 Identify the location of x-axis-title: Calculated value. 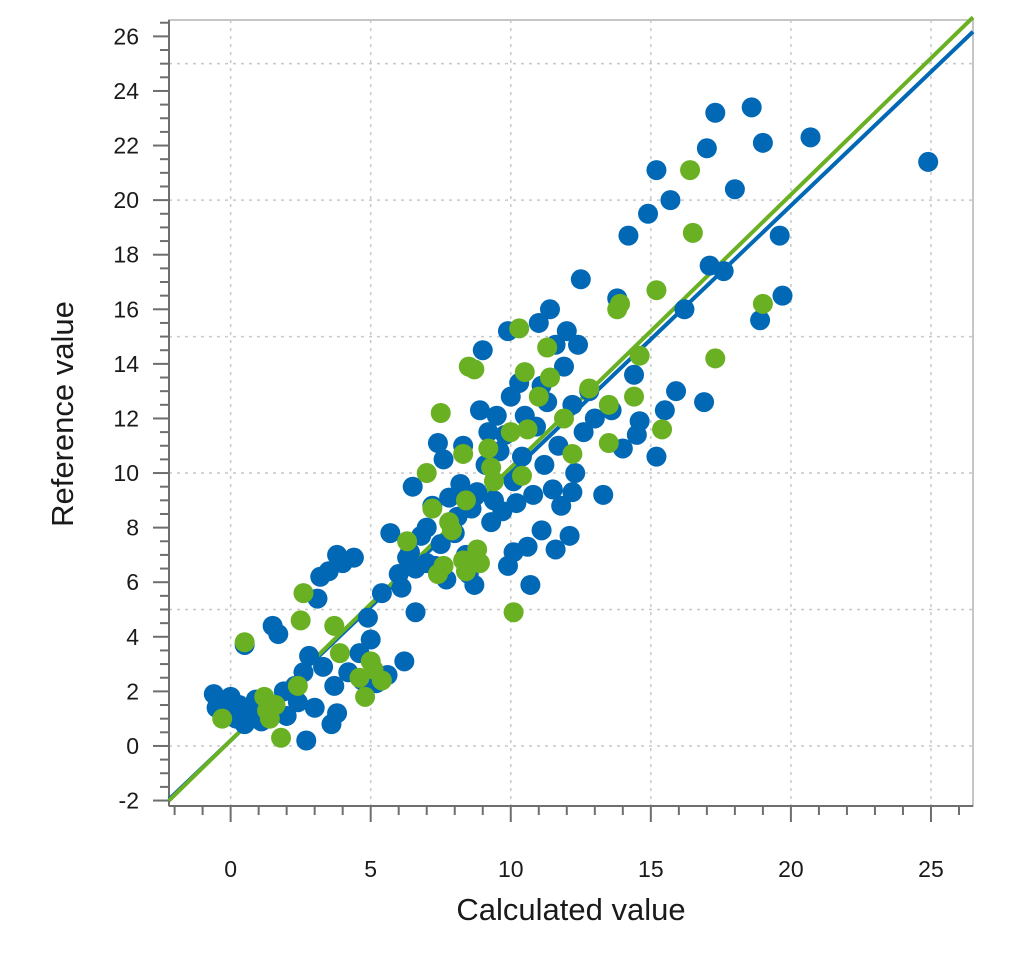
(570, 909).